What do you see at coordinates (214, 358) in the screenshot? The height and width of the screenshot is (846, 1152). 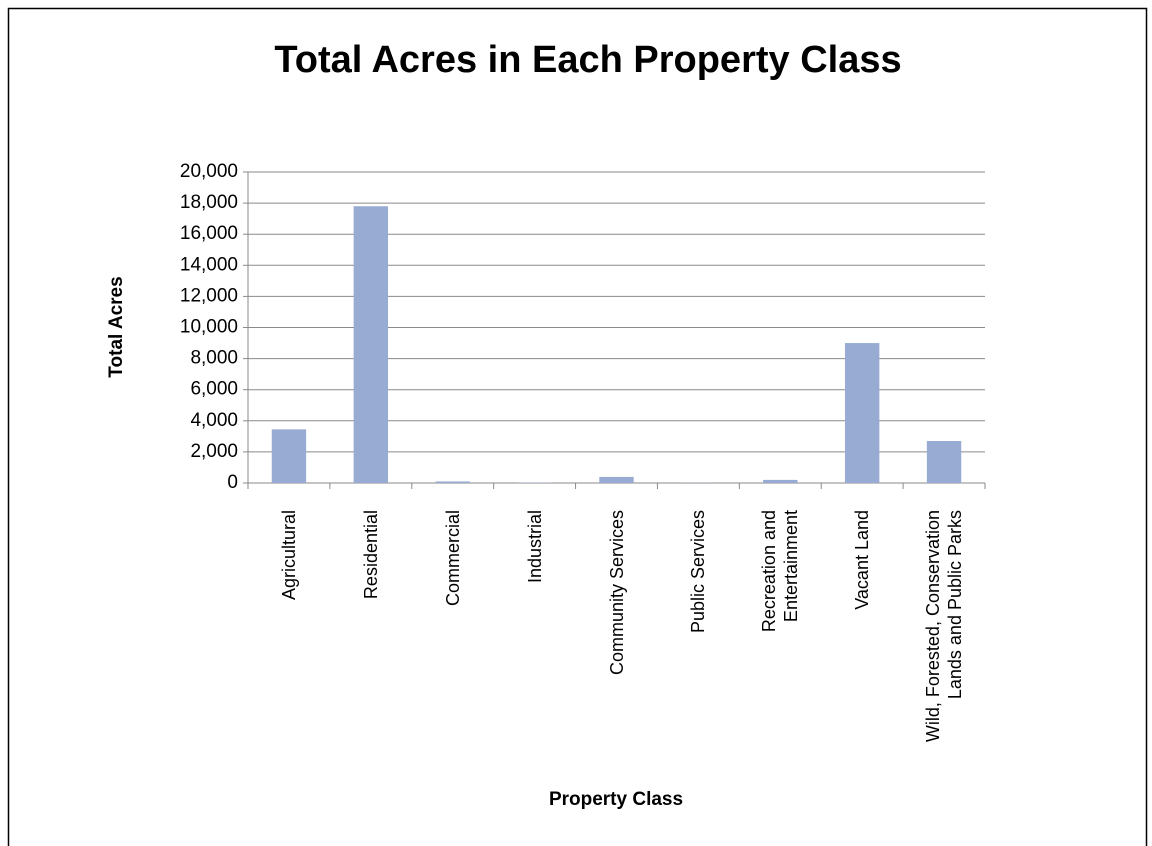 I see `y-tick-label: 8,000` at bounding box center [214, 358].